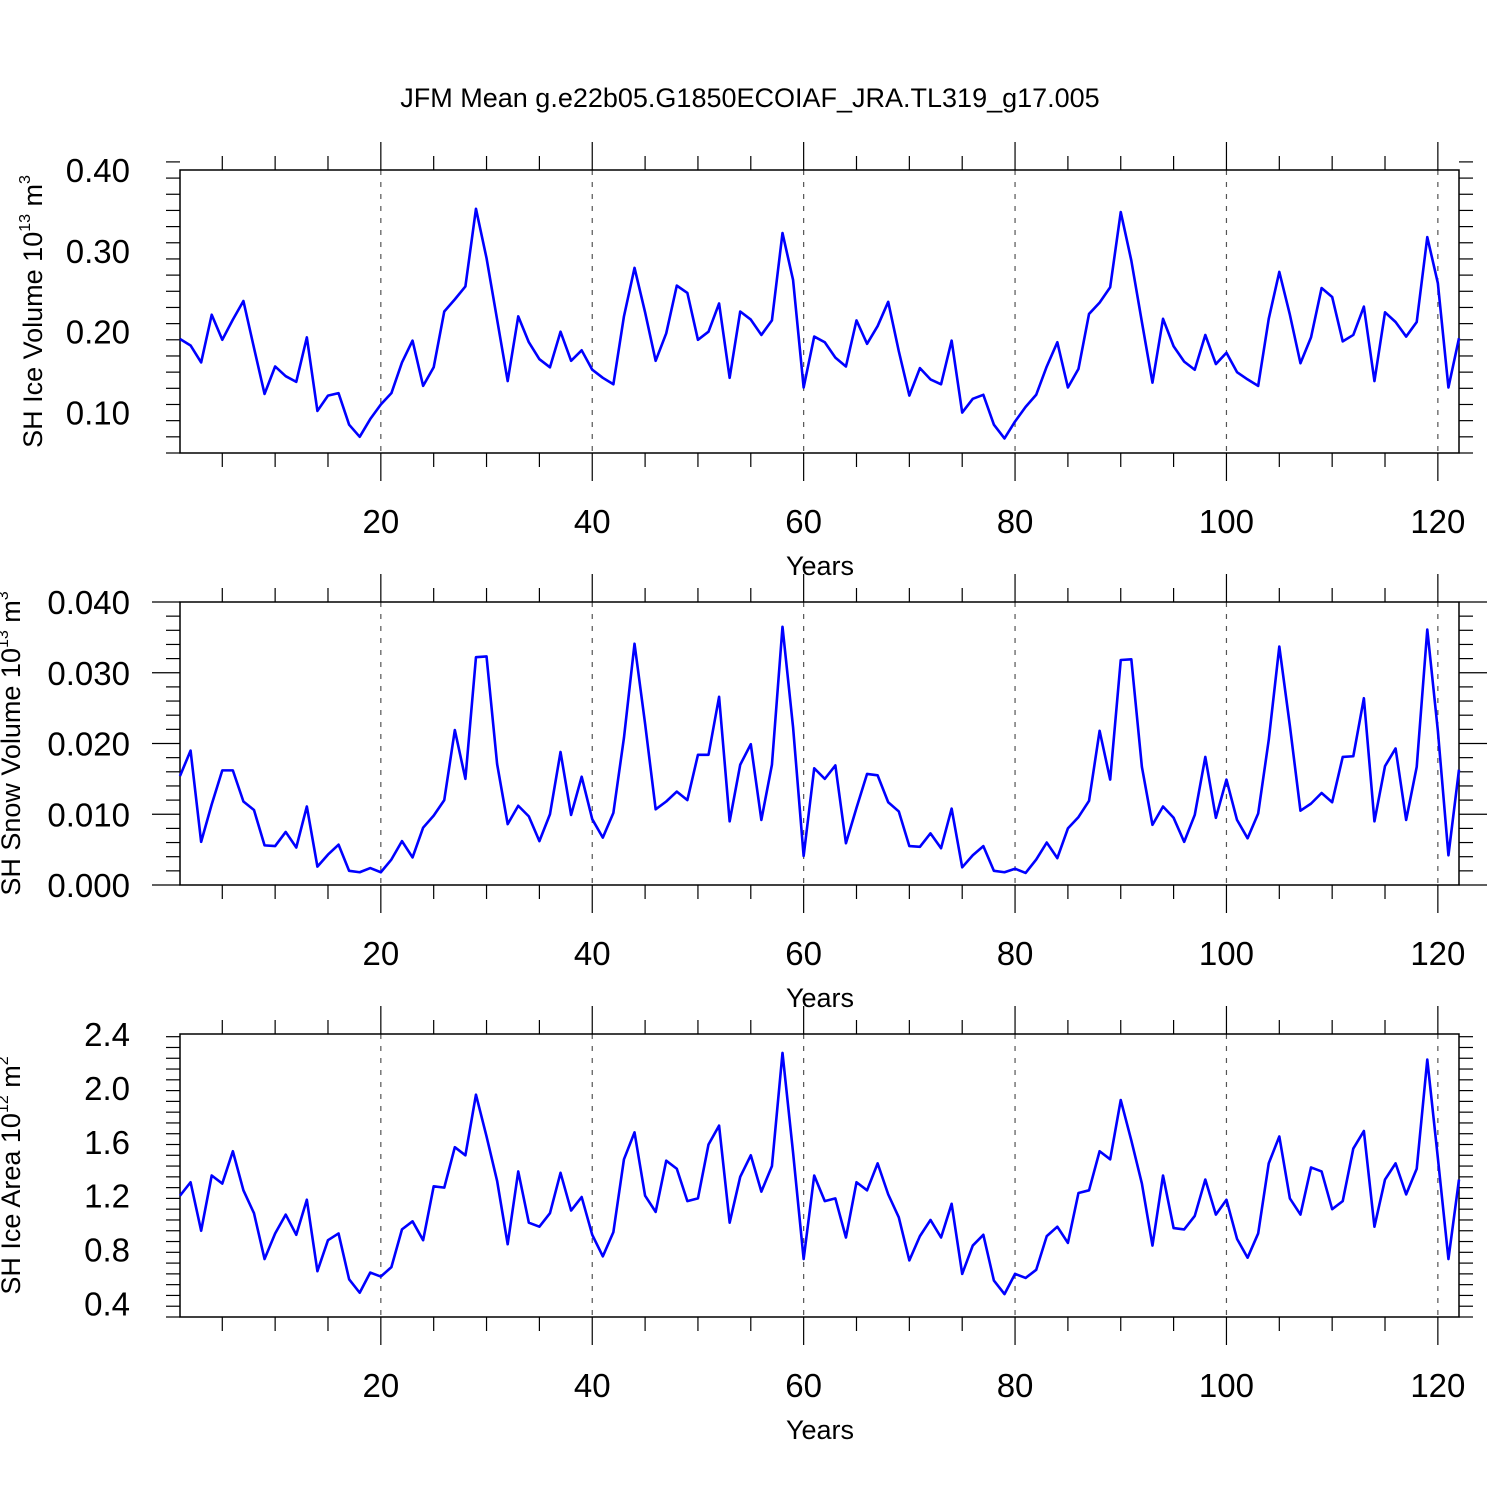  Describe the element at coordinates (13, 743) in the screenshot. I see `y-axis-label: SH Snow Volume 1013 m3` at that location.